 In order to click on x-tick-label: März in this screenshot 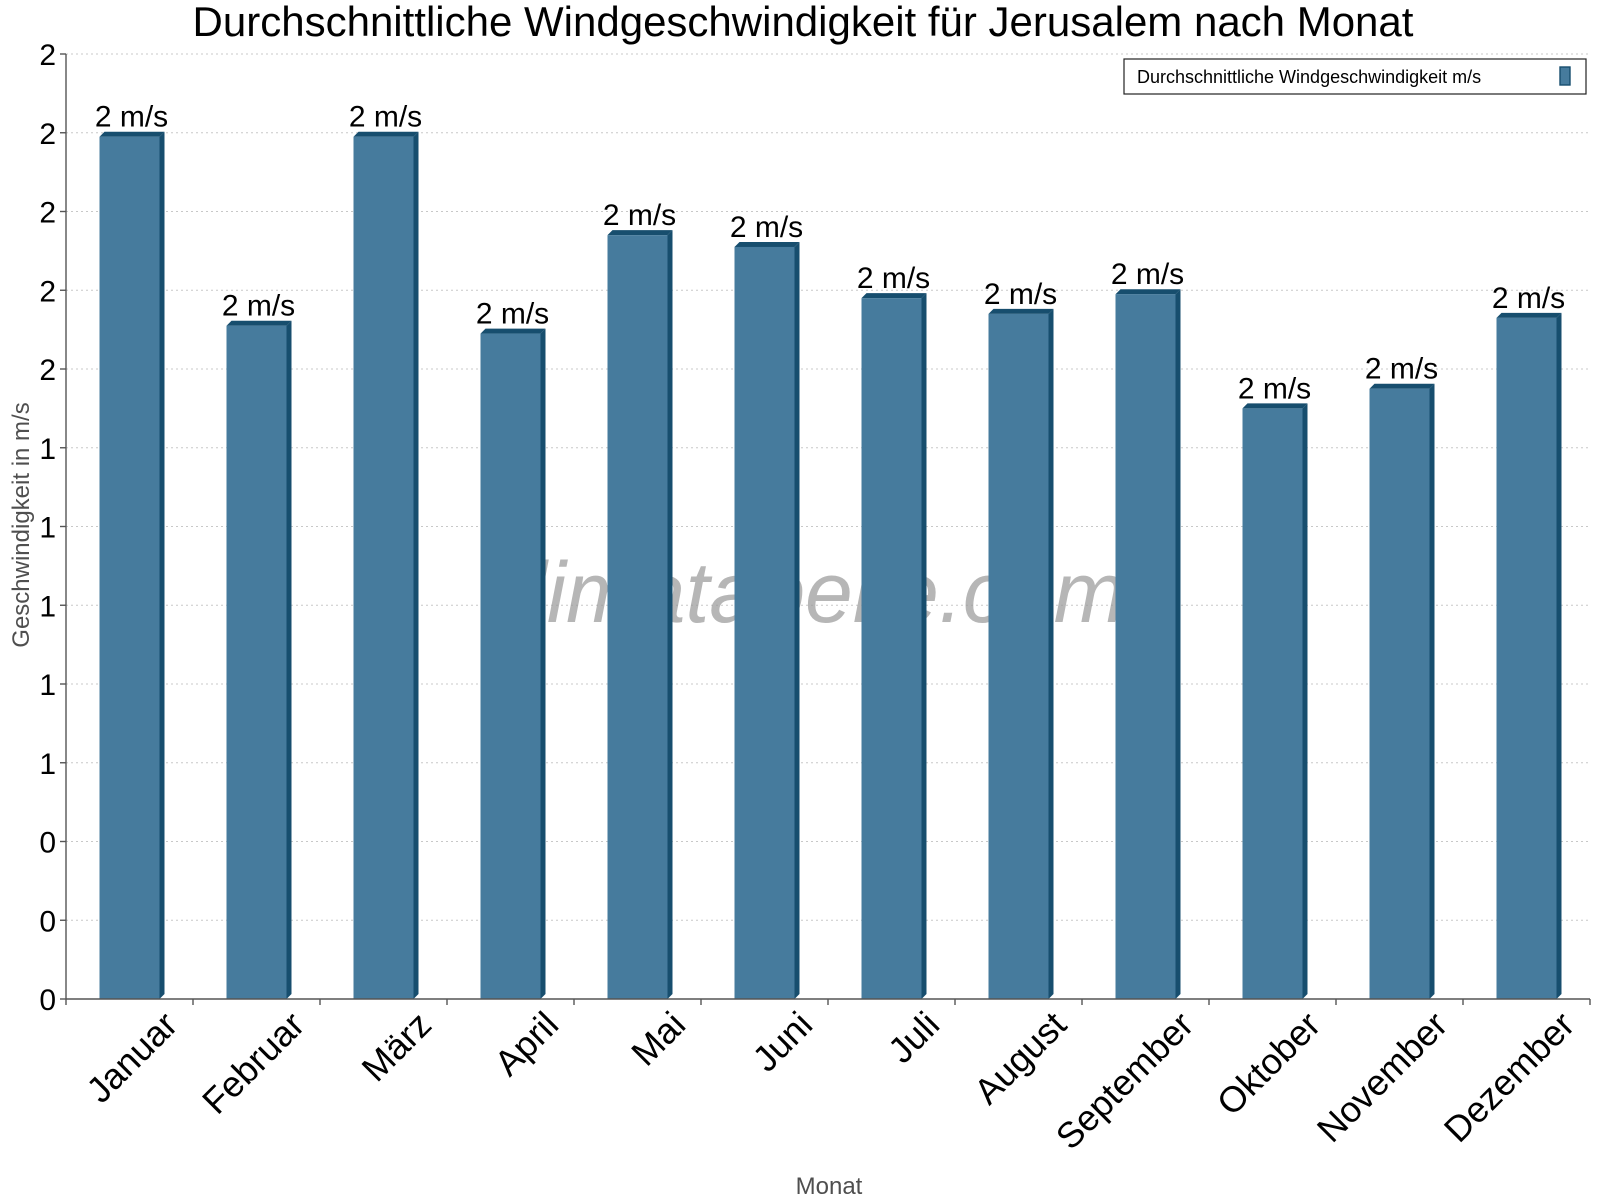, I will do `click(397, 1047)`.